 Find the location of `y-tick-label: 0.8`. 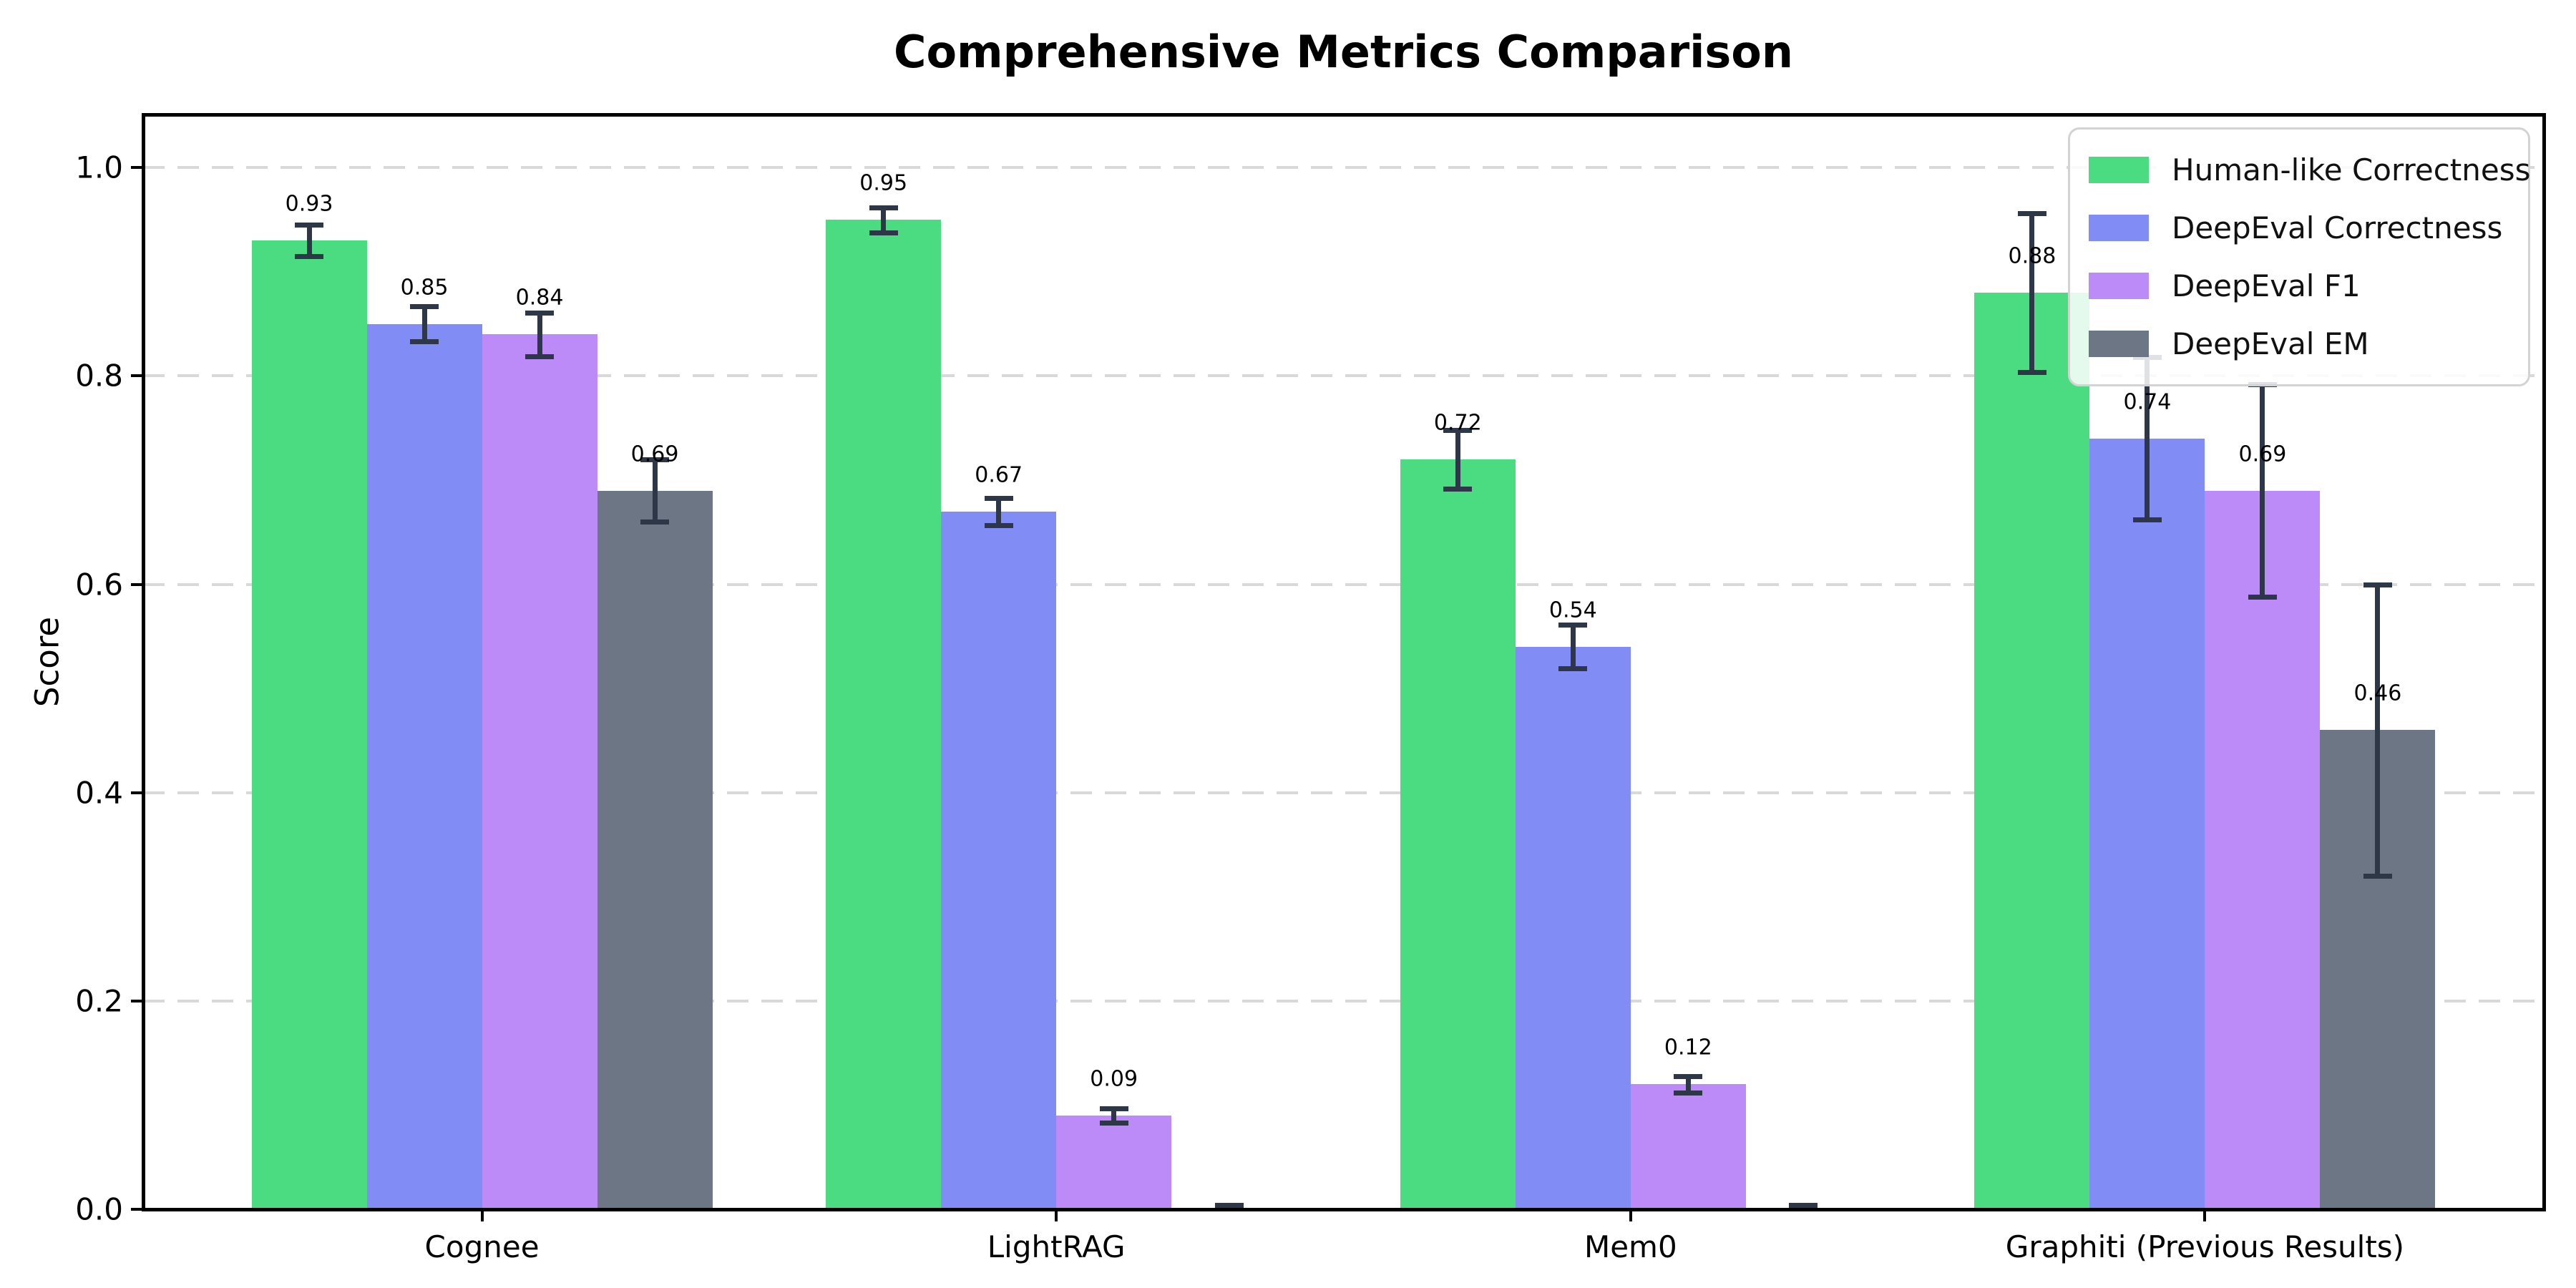

y-tick-label: 0.8 is located at coordinates (99, 376).